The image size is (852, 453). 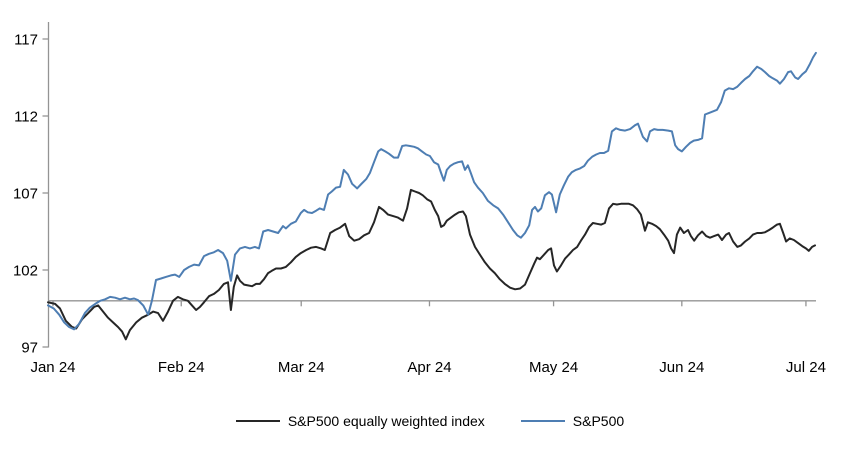 I want to click on legend-label-sp500-equal-weight: S&P500 equally weighted index, so click(x=386, y=421).